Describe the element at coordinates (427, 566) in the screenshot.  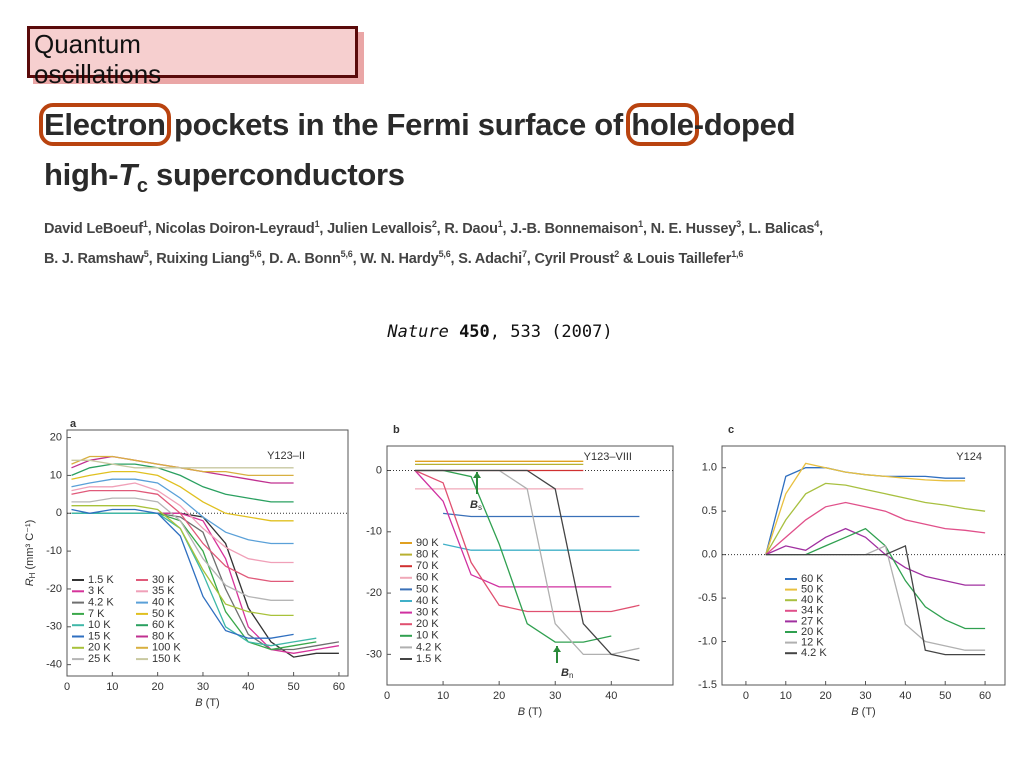
I see `legend-label: 70 K` at that location.